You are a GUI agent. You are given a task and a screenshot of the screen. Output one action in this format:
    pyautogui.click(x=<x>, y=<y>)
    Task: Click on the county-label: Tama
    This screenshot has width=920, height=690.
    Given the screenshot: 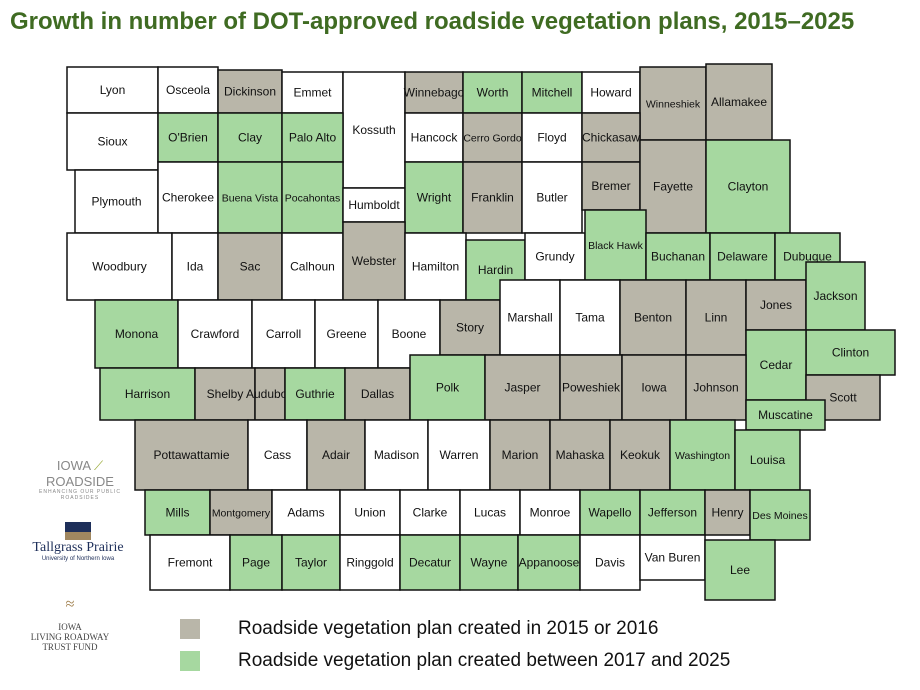 What is the action you would take?
    pyautogui.click(x=590, y=318)
    